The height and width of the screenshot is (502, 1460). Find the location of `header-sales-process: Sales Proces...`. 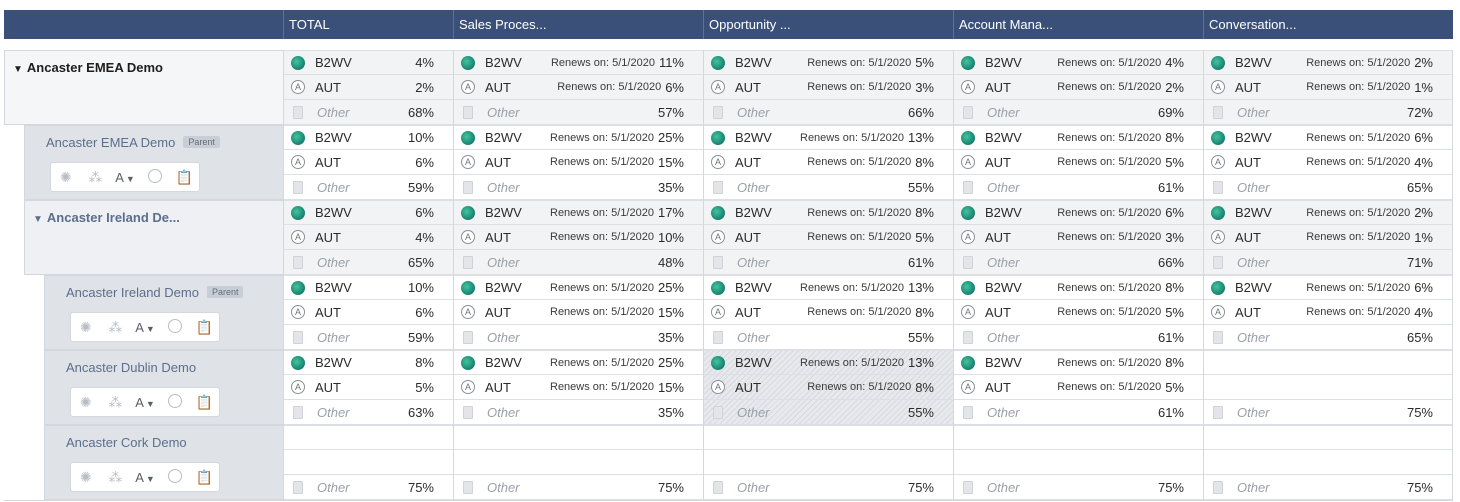

header-sales-process: Sales Proces... is located at coordinates (578, 24).